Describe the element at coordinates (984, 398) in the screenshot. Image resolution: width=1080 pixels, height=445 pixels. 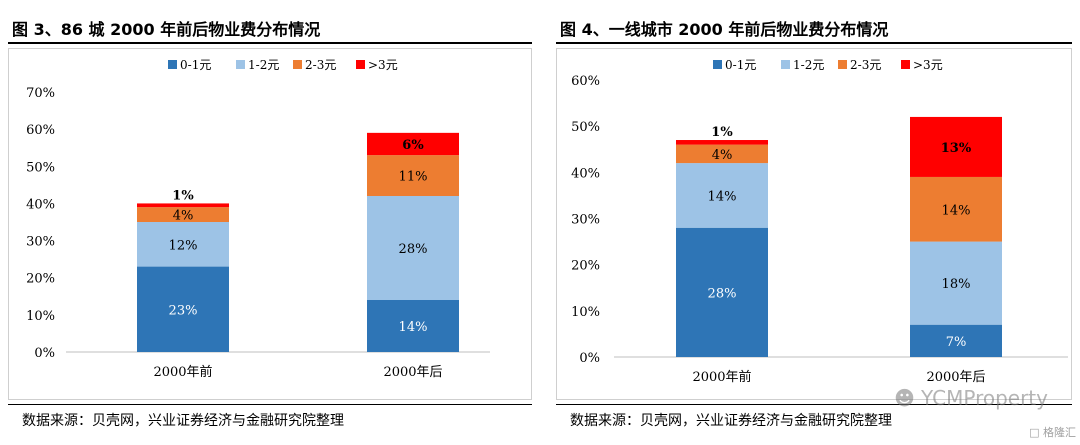
I see `watermark-text: YCMProperty` at that location.